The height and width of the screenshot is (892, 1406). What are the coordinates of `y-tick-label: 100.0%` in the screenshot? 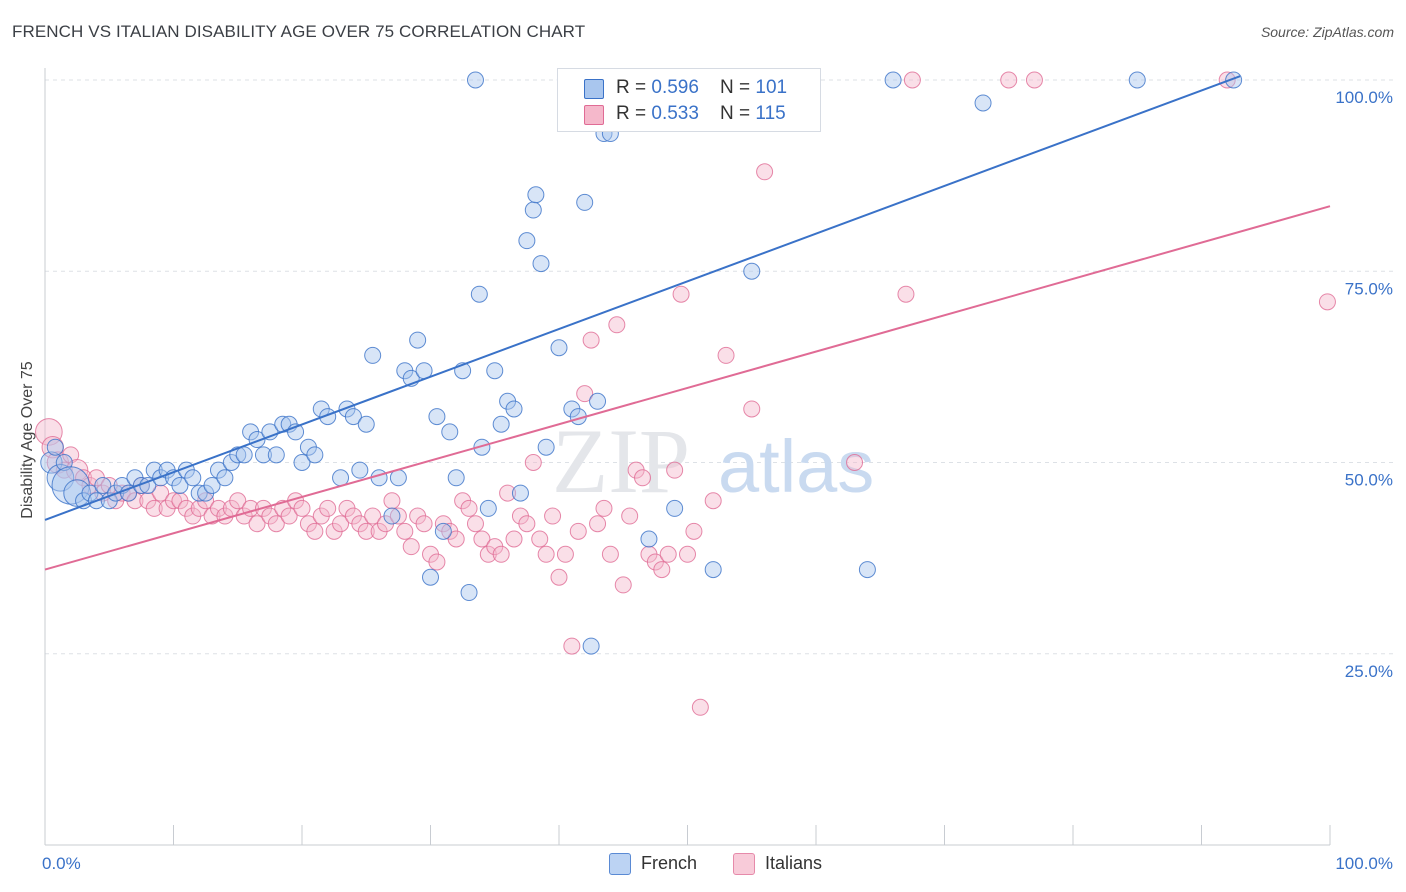 It's located at (1364, 97).